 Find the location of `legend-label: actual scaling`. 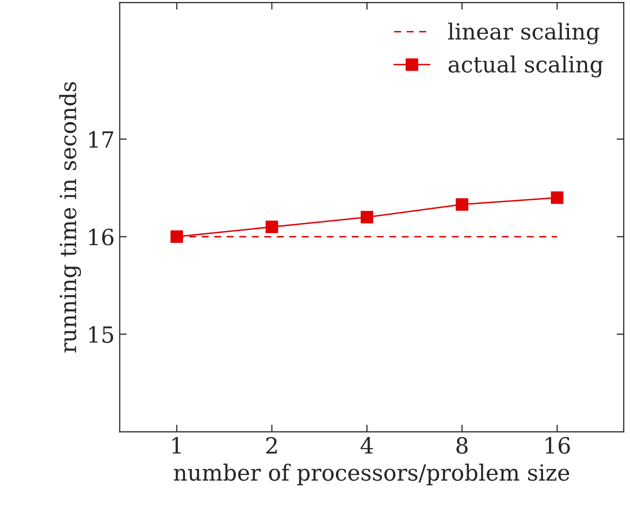

legend-label: actual scaling is located at coordinates (526, 67).